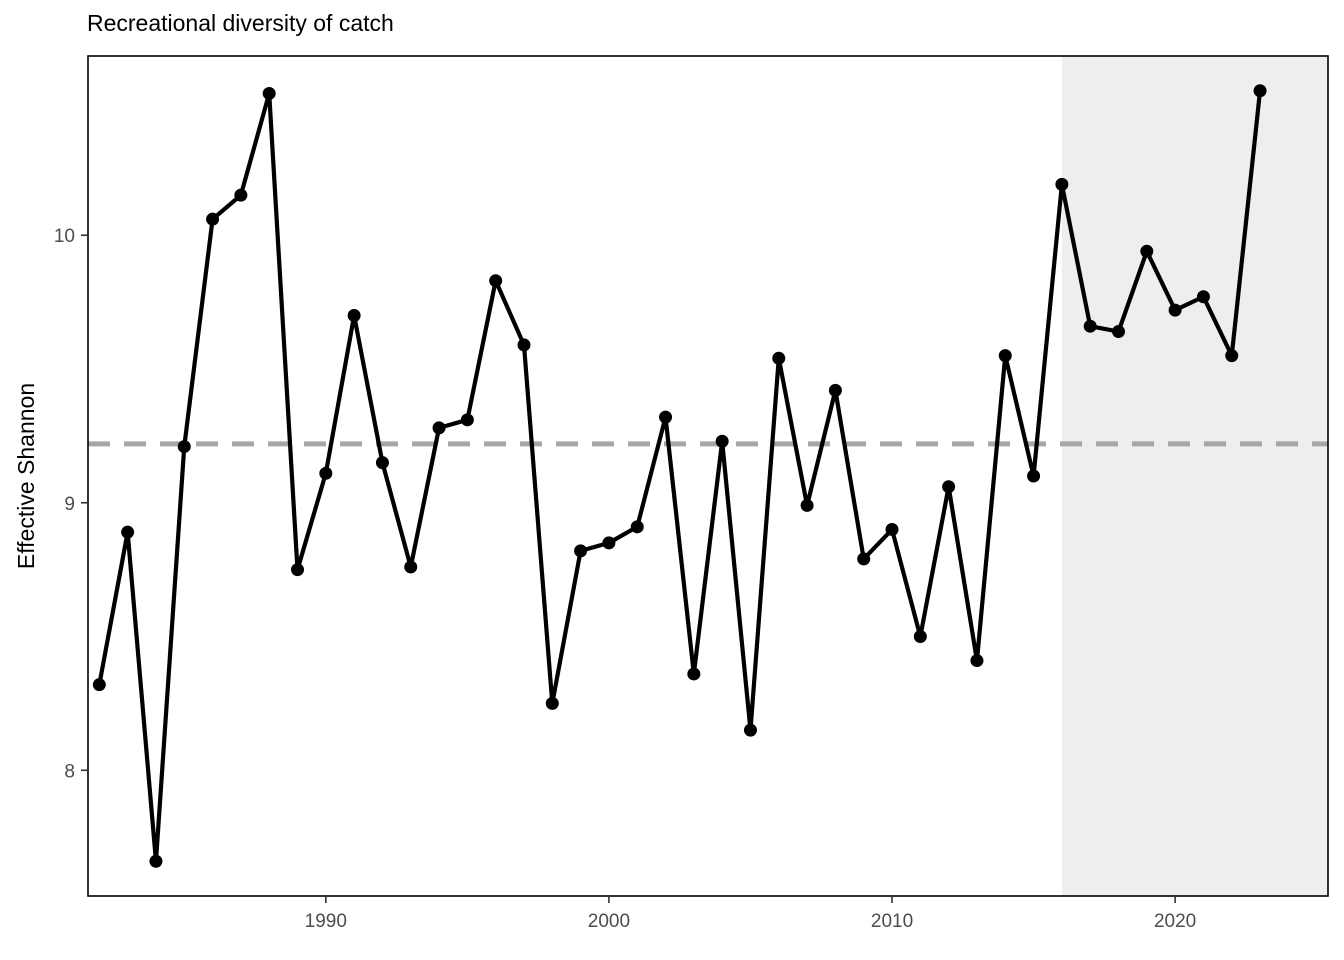 The width and height of the screenshot is (1344, 960). What do you see at coordinates (1175, 310) in the screenshot?
I see `data-point-2020` at bounding box center [1175, 310].